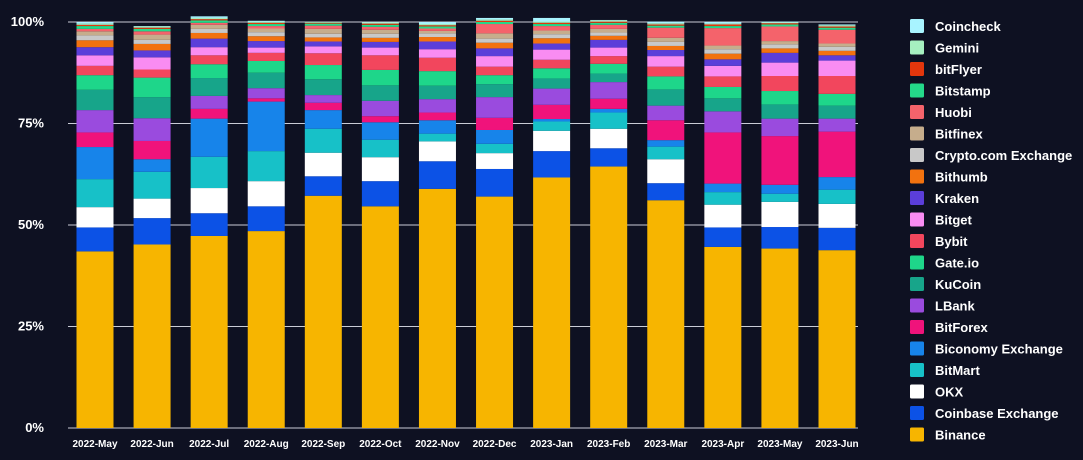 The width and height of the screenshot is (1083, 460). I want to click on y-axis-ticks: 0%25%50%75%100%, so click(28, 224).